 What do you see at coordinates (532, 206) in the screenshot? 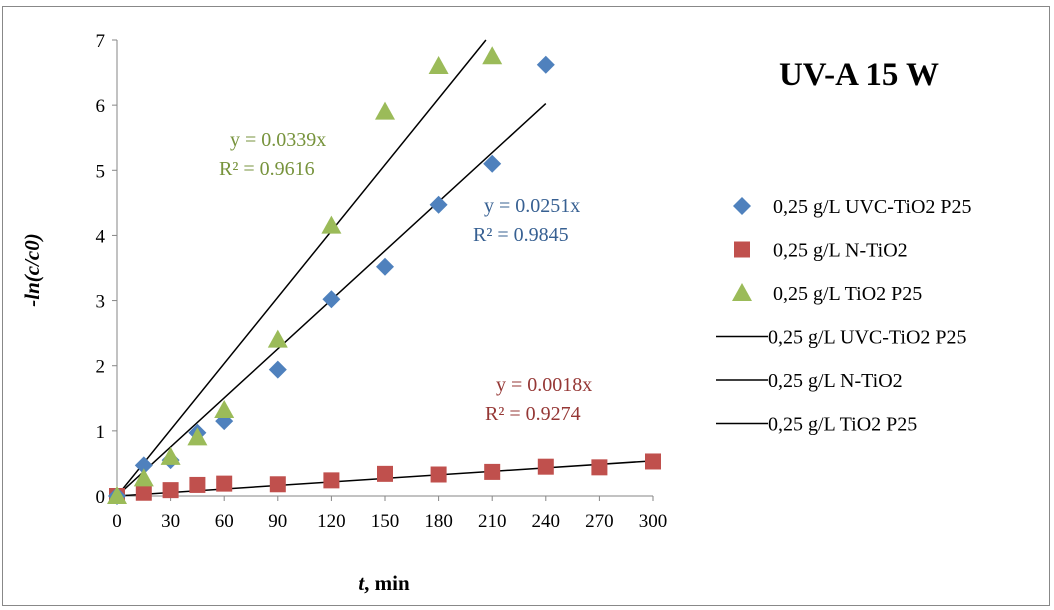
I see `annotation-uvc-eq: y = 0.0251x` at bounding box center [532, 206].